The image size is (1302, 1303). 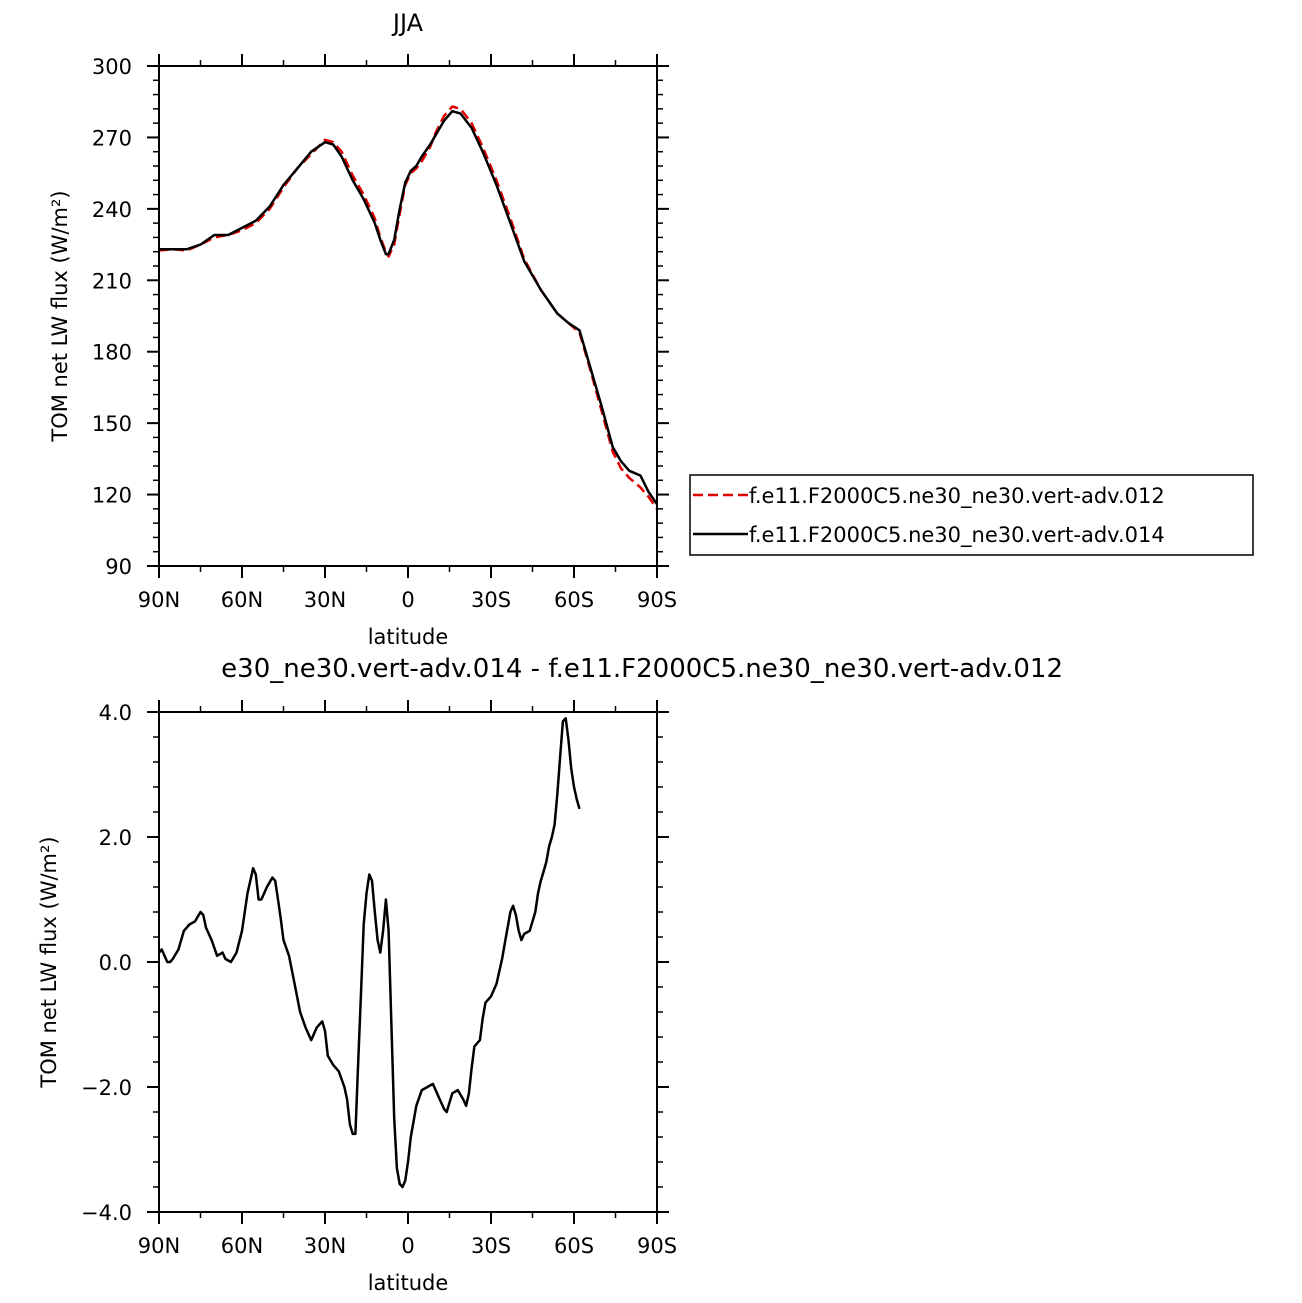 What do you see at coordinates (957, 535) in the screenshot?
I see `legend-label-014: f.e11.F2000C5.ne30_ne30.vert-adv.014` at bounding box center [957, 535].